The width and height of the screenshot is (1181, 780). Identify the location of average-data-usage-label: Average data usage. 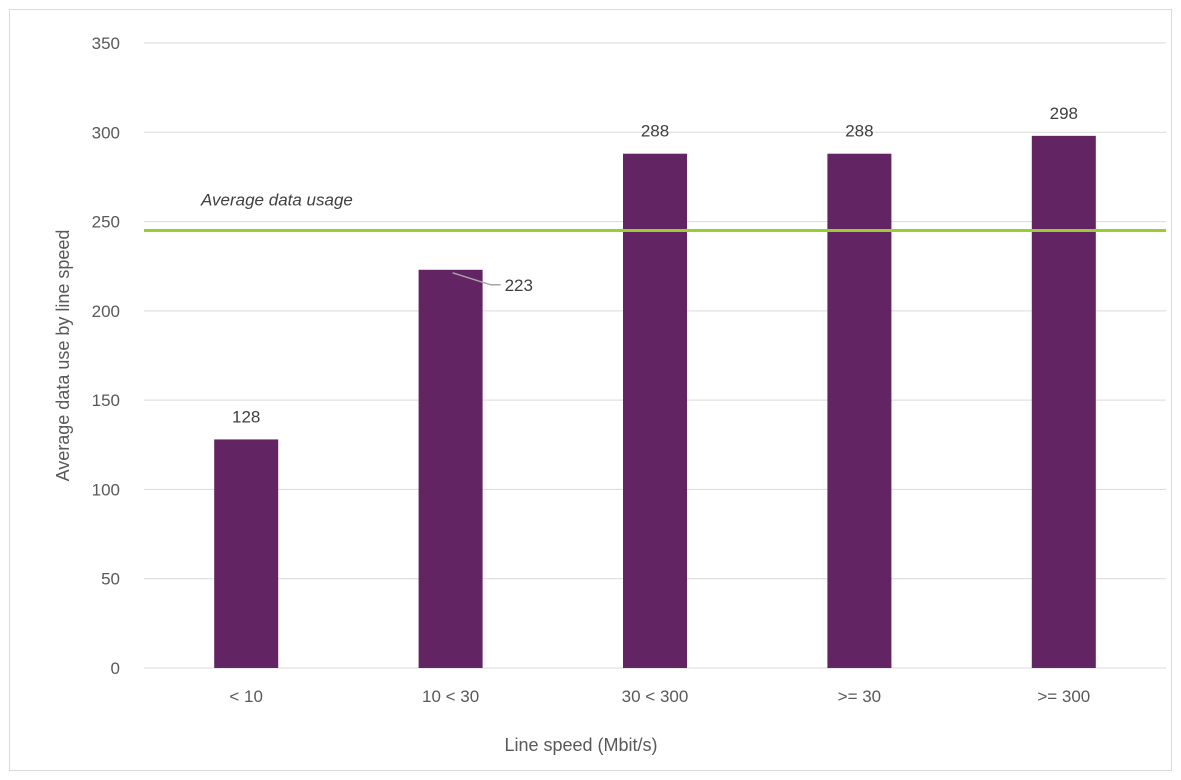
(276, 200).